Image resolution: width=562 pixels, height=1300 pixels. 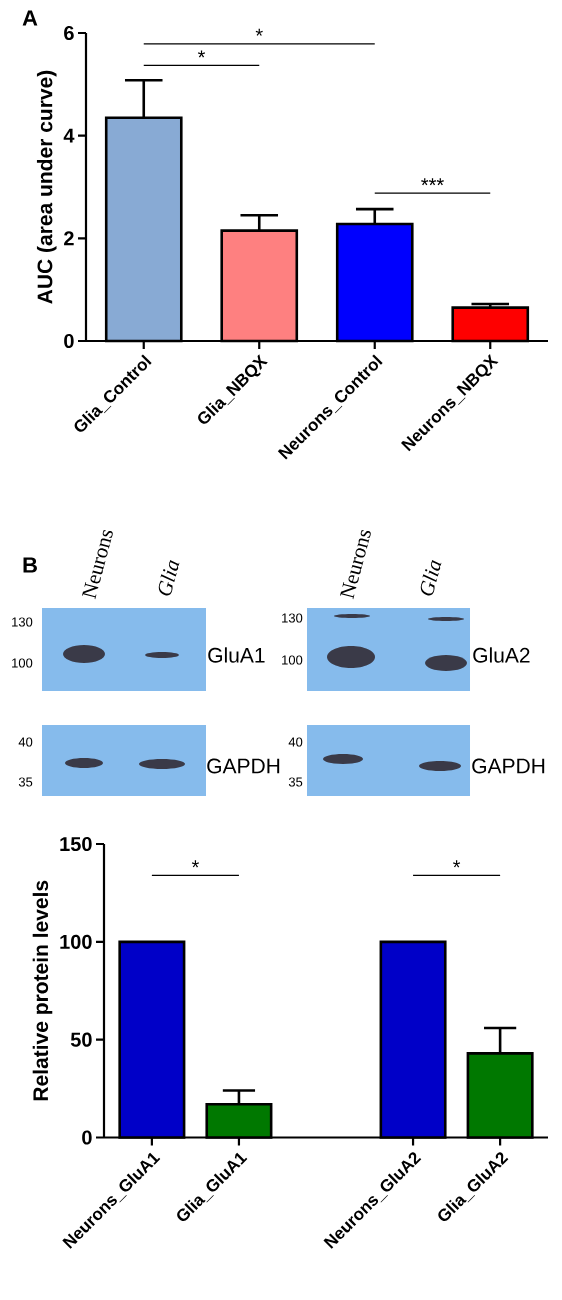 I want to click on y-axis-title: AUC (area under curve), so click(x=46, y=187).